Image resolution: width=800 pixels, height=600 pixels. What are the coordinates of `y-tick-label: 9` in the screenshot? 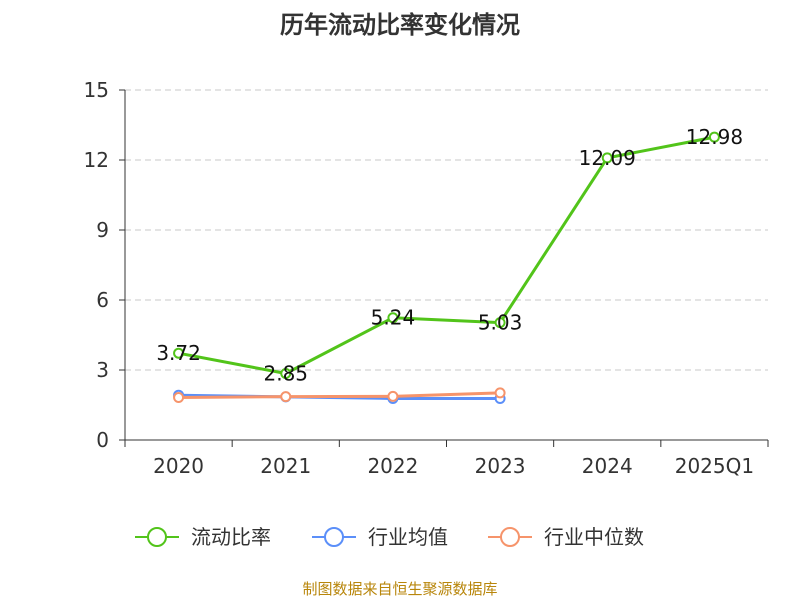 It's located at (102, 230).